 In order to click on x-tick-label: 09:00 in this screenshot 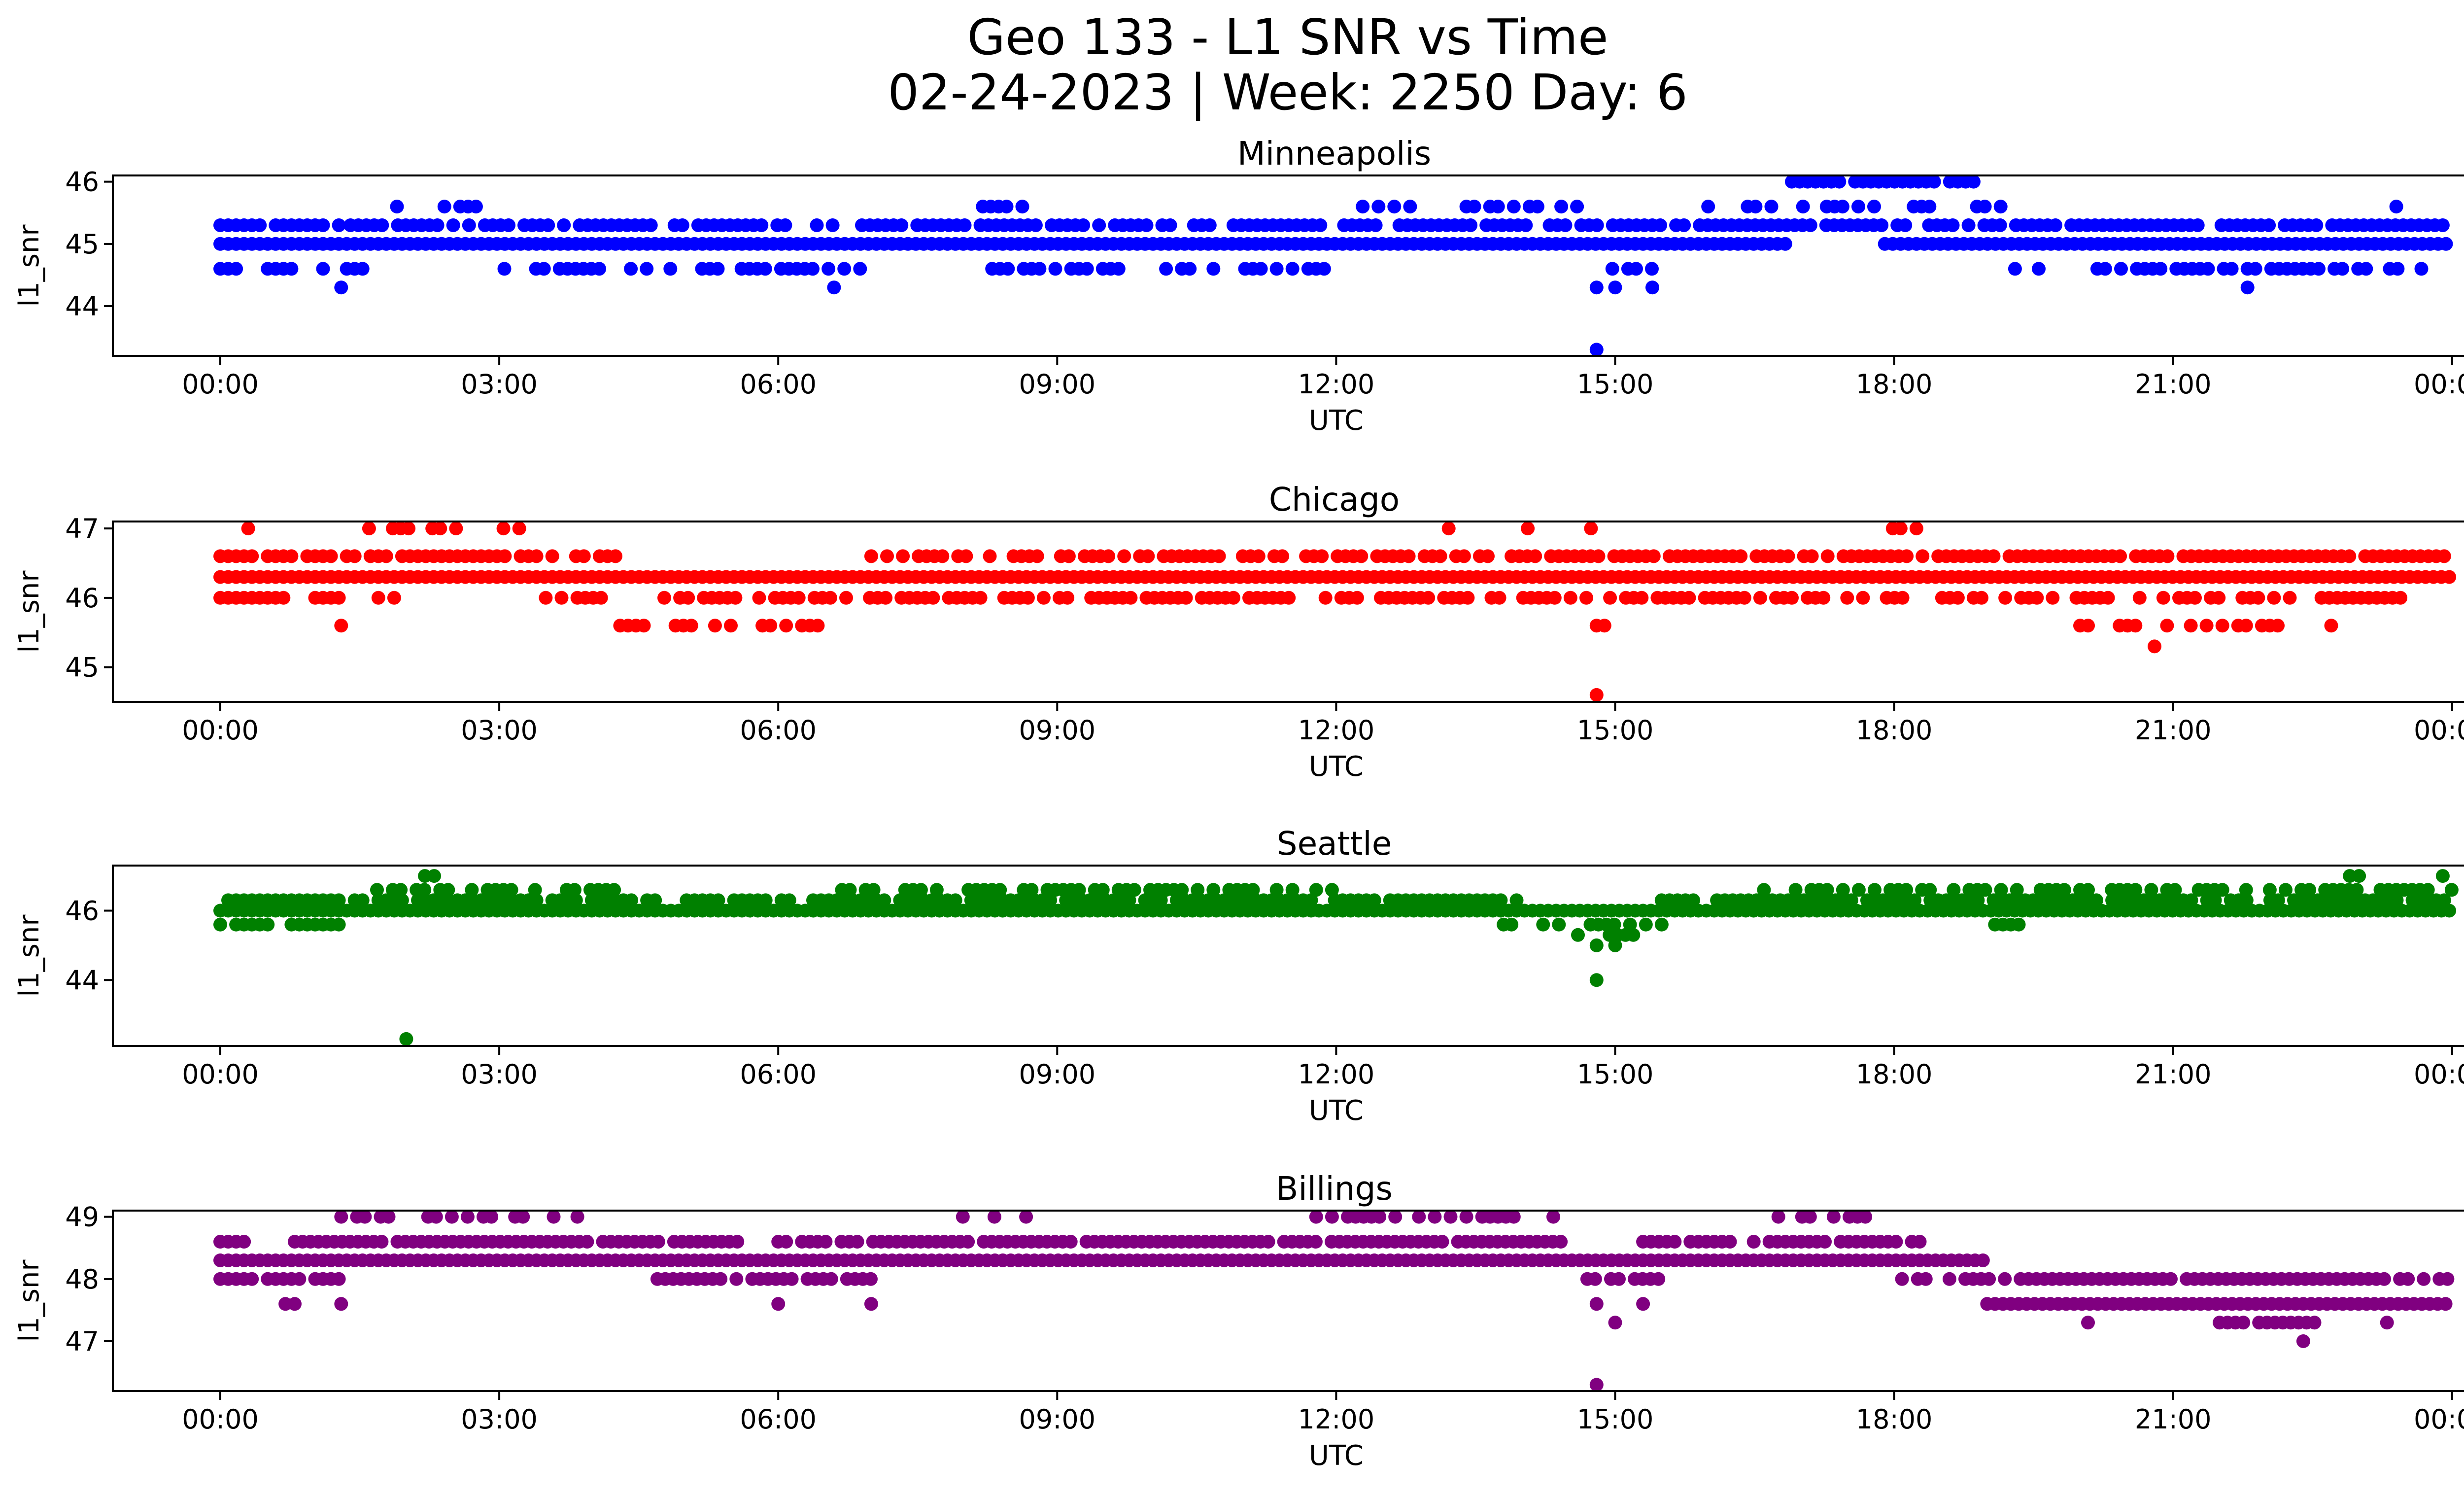, I will do `click(1057, 1074)`.